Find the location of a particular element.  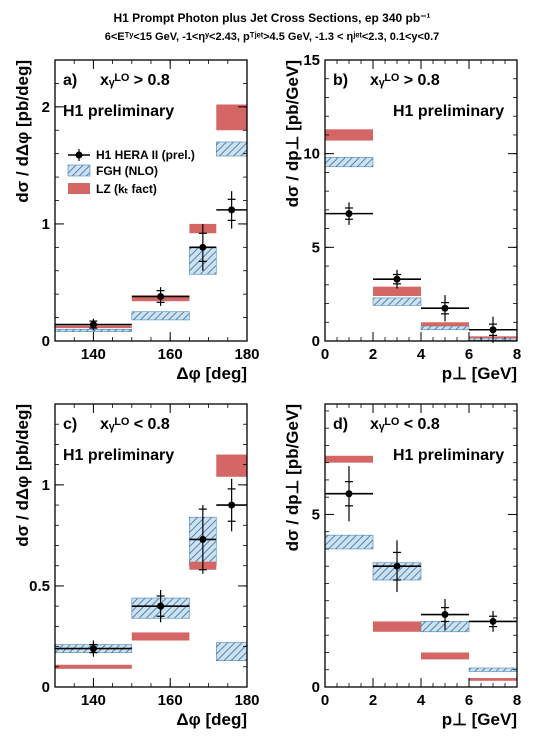

y-tick-label: 2 is located at coordinates (46, 107).